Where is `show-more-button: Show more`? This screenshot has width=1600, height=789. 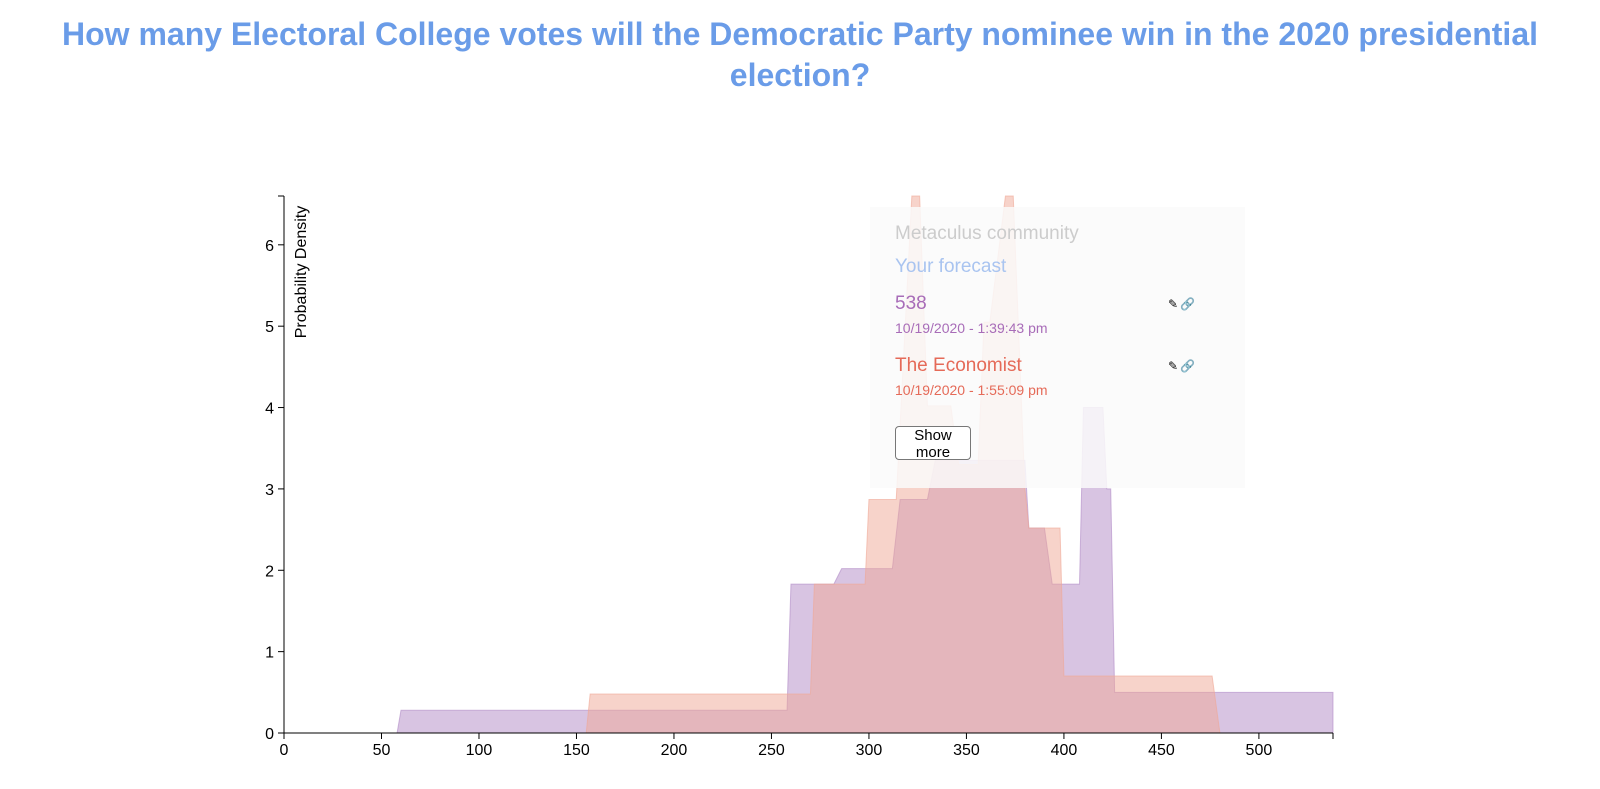
show-more-button: Show more is located at coordinates (933, 443).